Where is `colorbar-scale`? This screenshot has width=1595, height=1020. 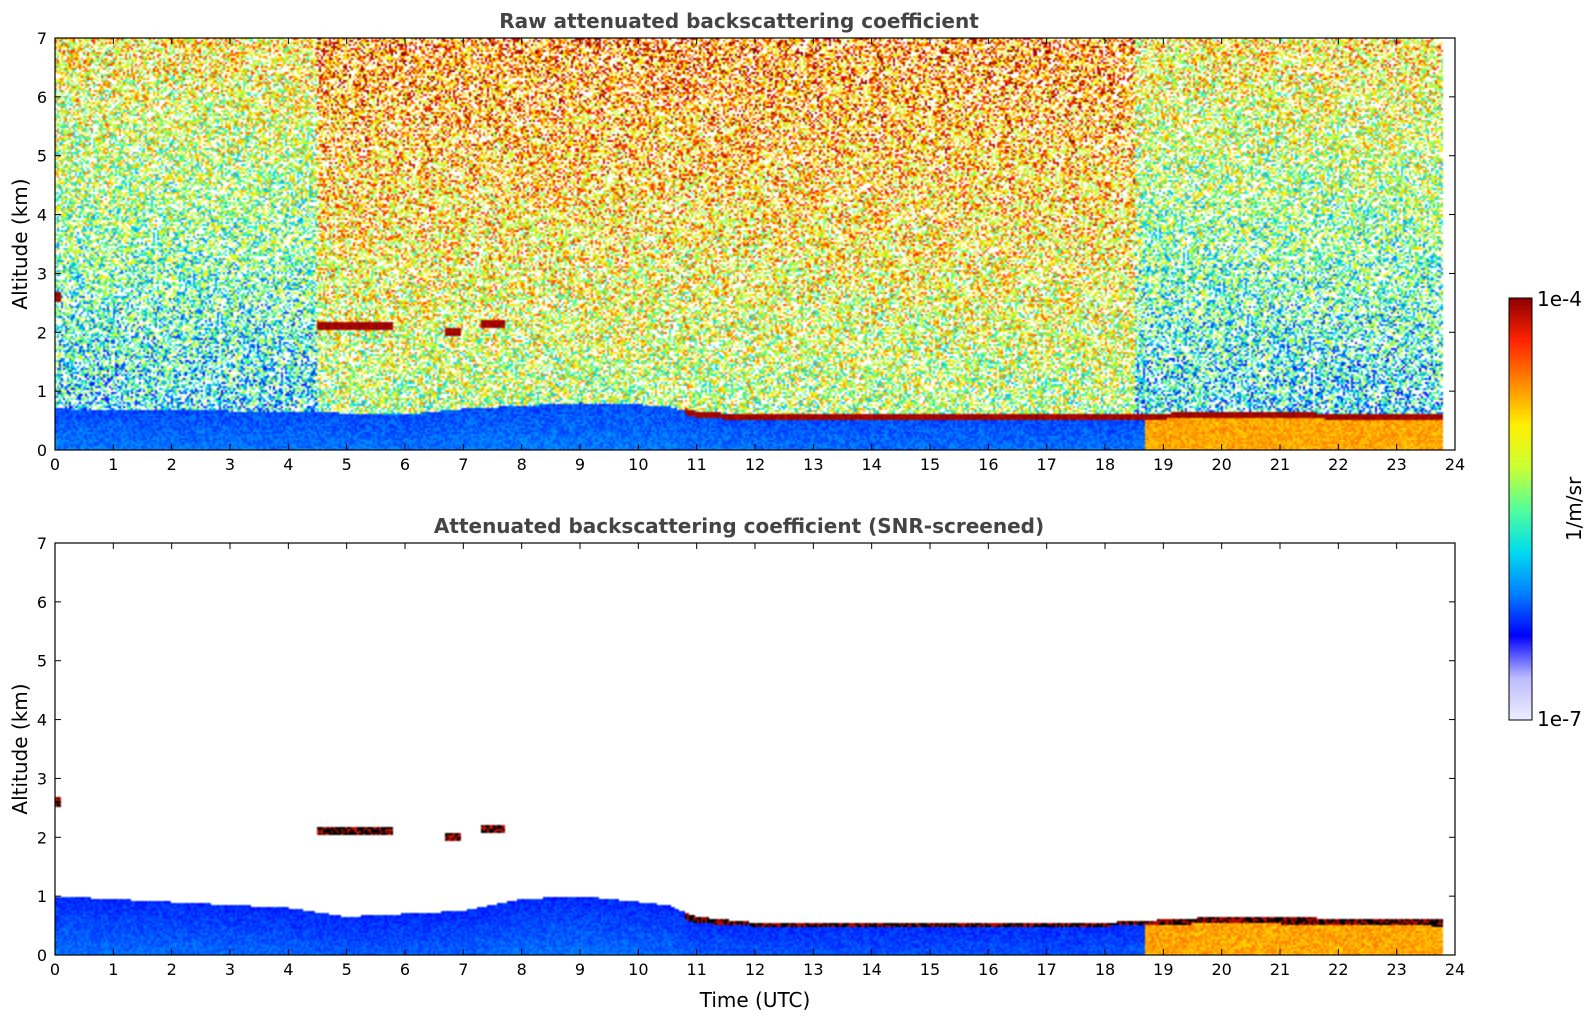 colorbar-scale is located at coordinates (1520, 509).